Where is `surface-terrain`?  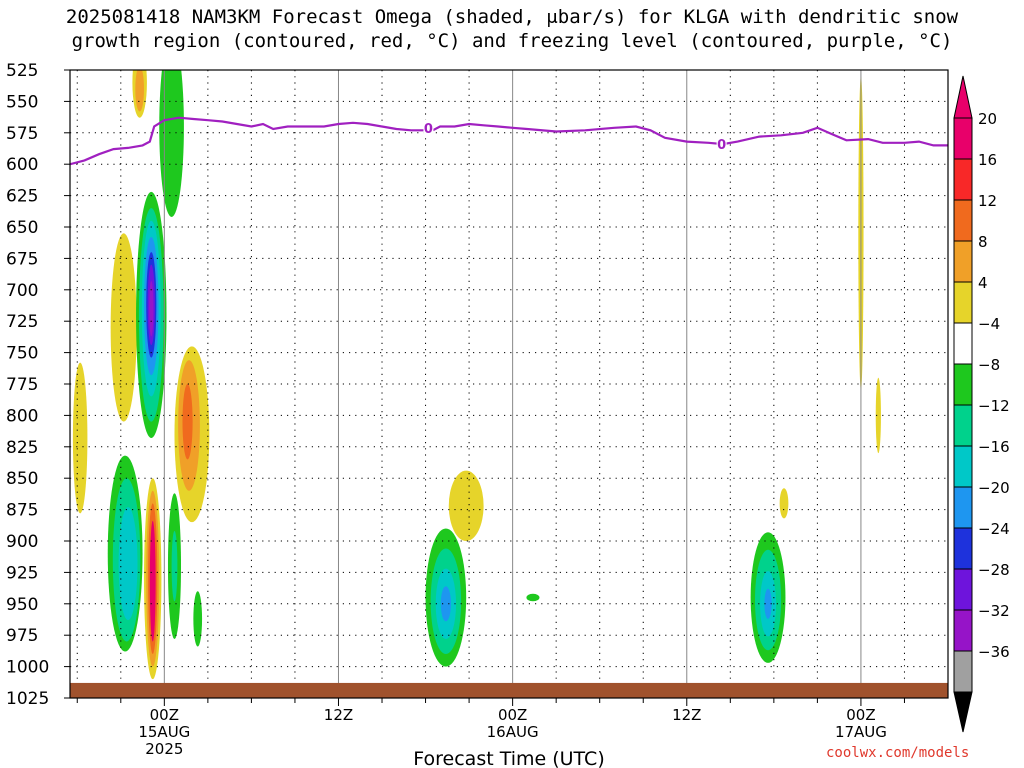 surface-terrain is located at coordinates (509, 690).